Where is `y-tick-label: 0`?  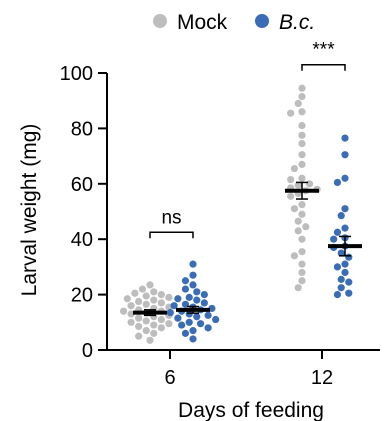
y-tick-label: 0 is located at coordinates (87, 351).